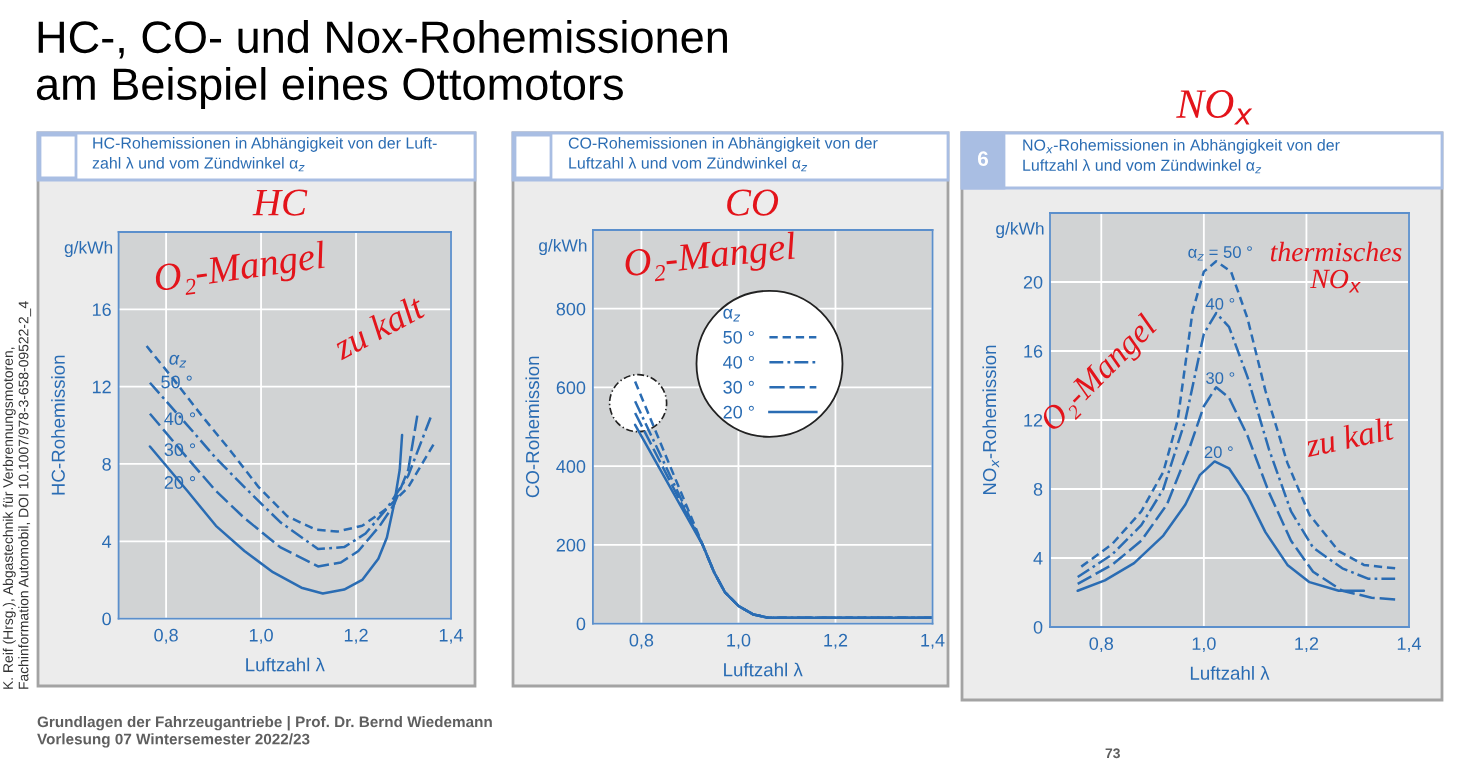 This screenshot has width=1469, height=760. I want to click on text: K. Reif (Hrsg.), Abgastechnik für Verbrennungsmotoren, Fachinformation Automobil, DOI 10.1007/978-3-658-09522-2_4, so click(17, 495).